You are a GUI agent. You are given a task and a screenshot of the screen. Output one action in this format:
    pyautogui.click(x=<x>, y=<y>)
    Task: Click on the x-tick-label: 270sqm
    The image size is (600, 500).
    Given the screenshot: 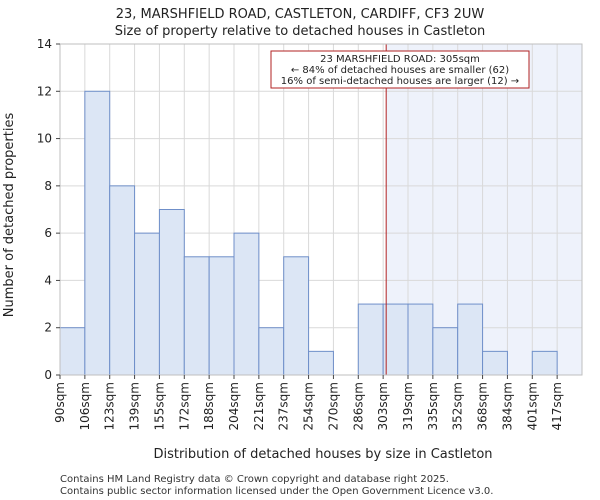 What is the action you would take?
    pyautogui.click(x=333, y=406)
    